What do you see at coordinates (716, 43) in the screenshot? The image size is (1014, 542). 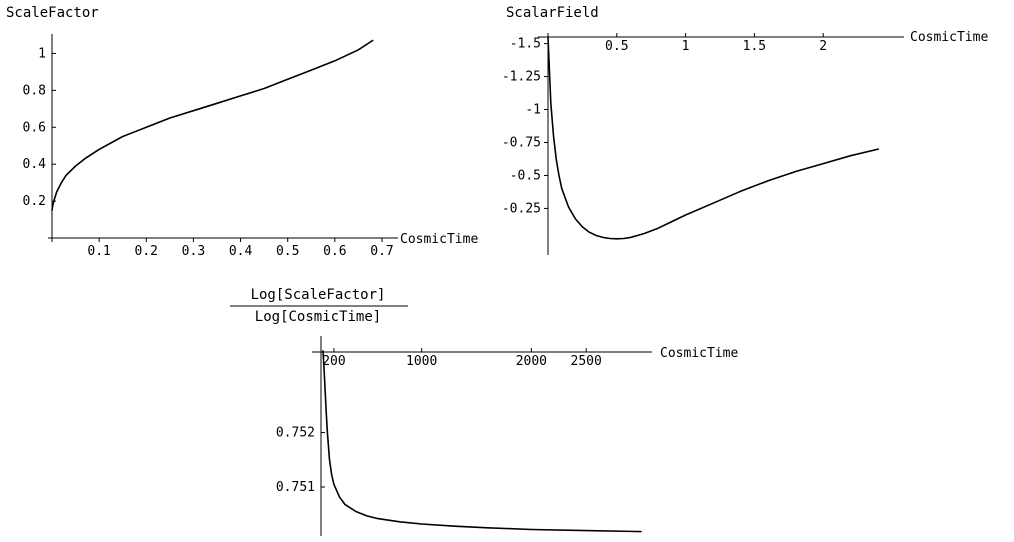 I see `scalarfield-x-ticks: 0.5 1 1.5 2` at bounding box center [716, 43].